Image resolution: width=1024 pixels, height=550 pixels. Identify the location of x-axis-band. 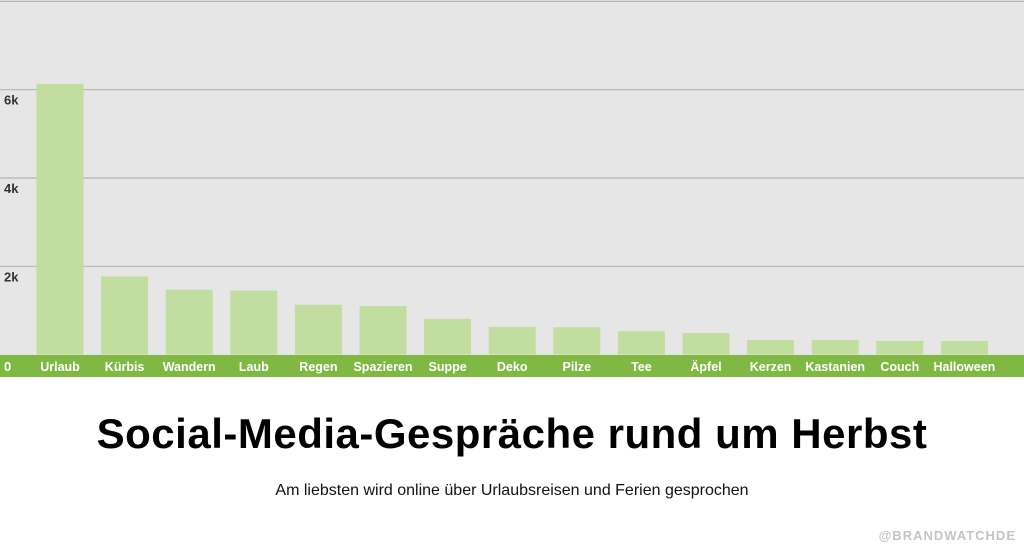
(512, 366).